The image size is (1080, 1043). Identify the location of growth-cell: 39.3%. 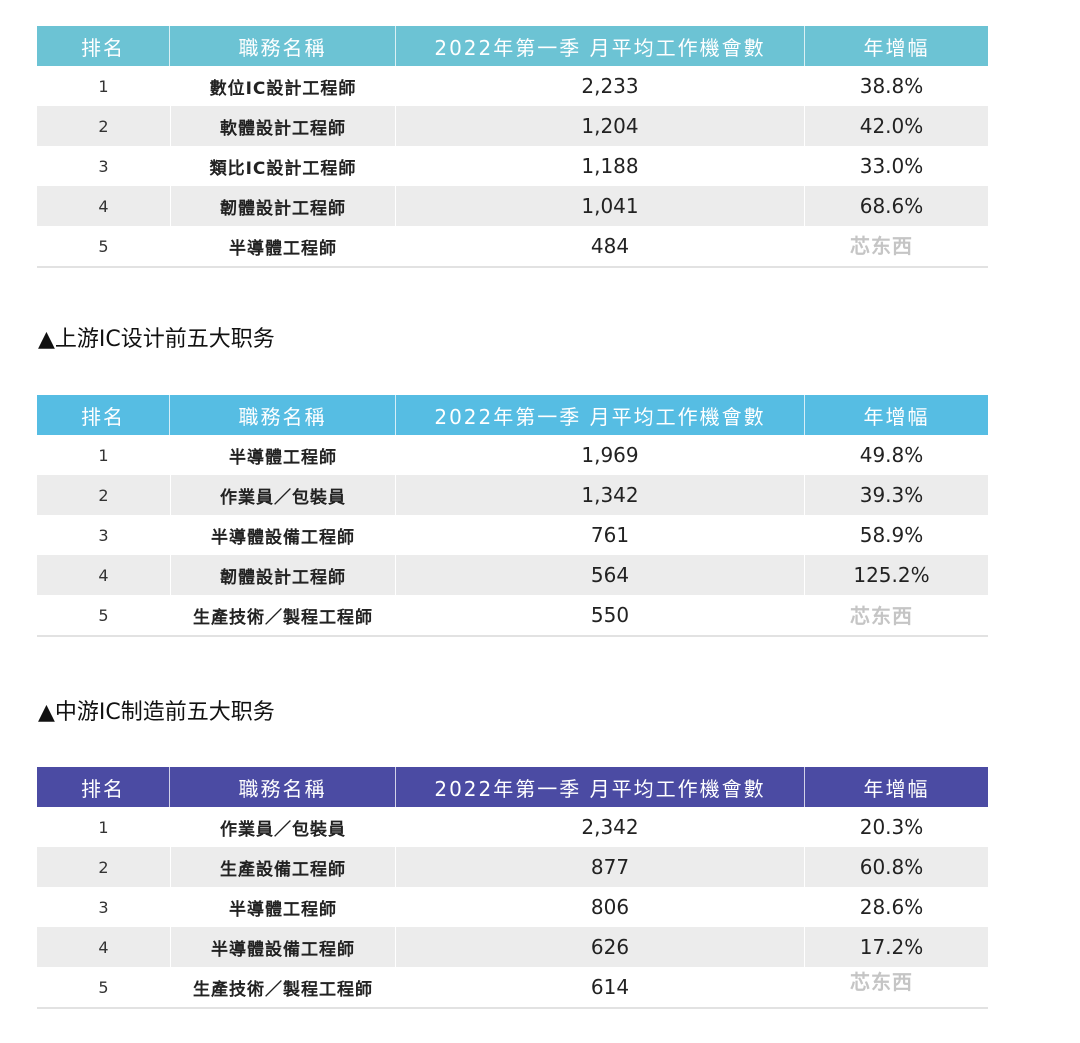
(891, 495).